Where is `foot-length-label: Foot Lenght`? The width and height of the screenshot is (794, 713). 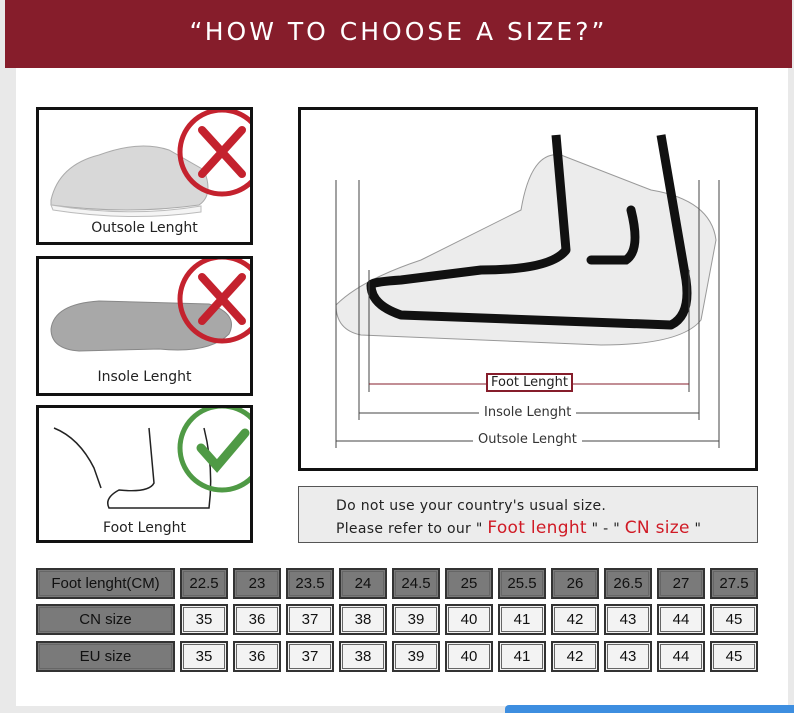
foot-length-label: Foot Lenght is located at coordinates (529, 382).